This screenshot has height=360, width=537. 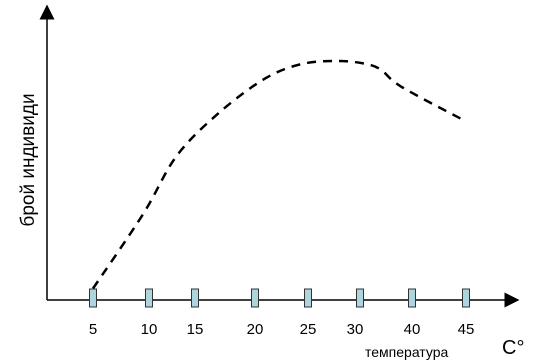 I want to click on x-tick-label-5: 5, so click(x=93, y=329).